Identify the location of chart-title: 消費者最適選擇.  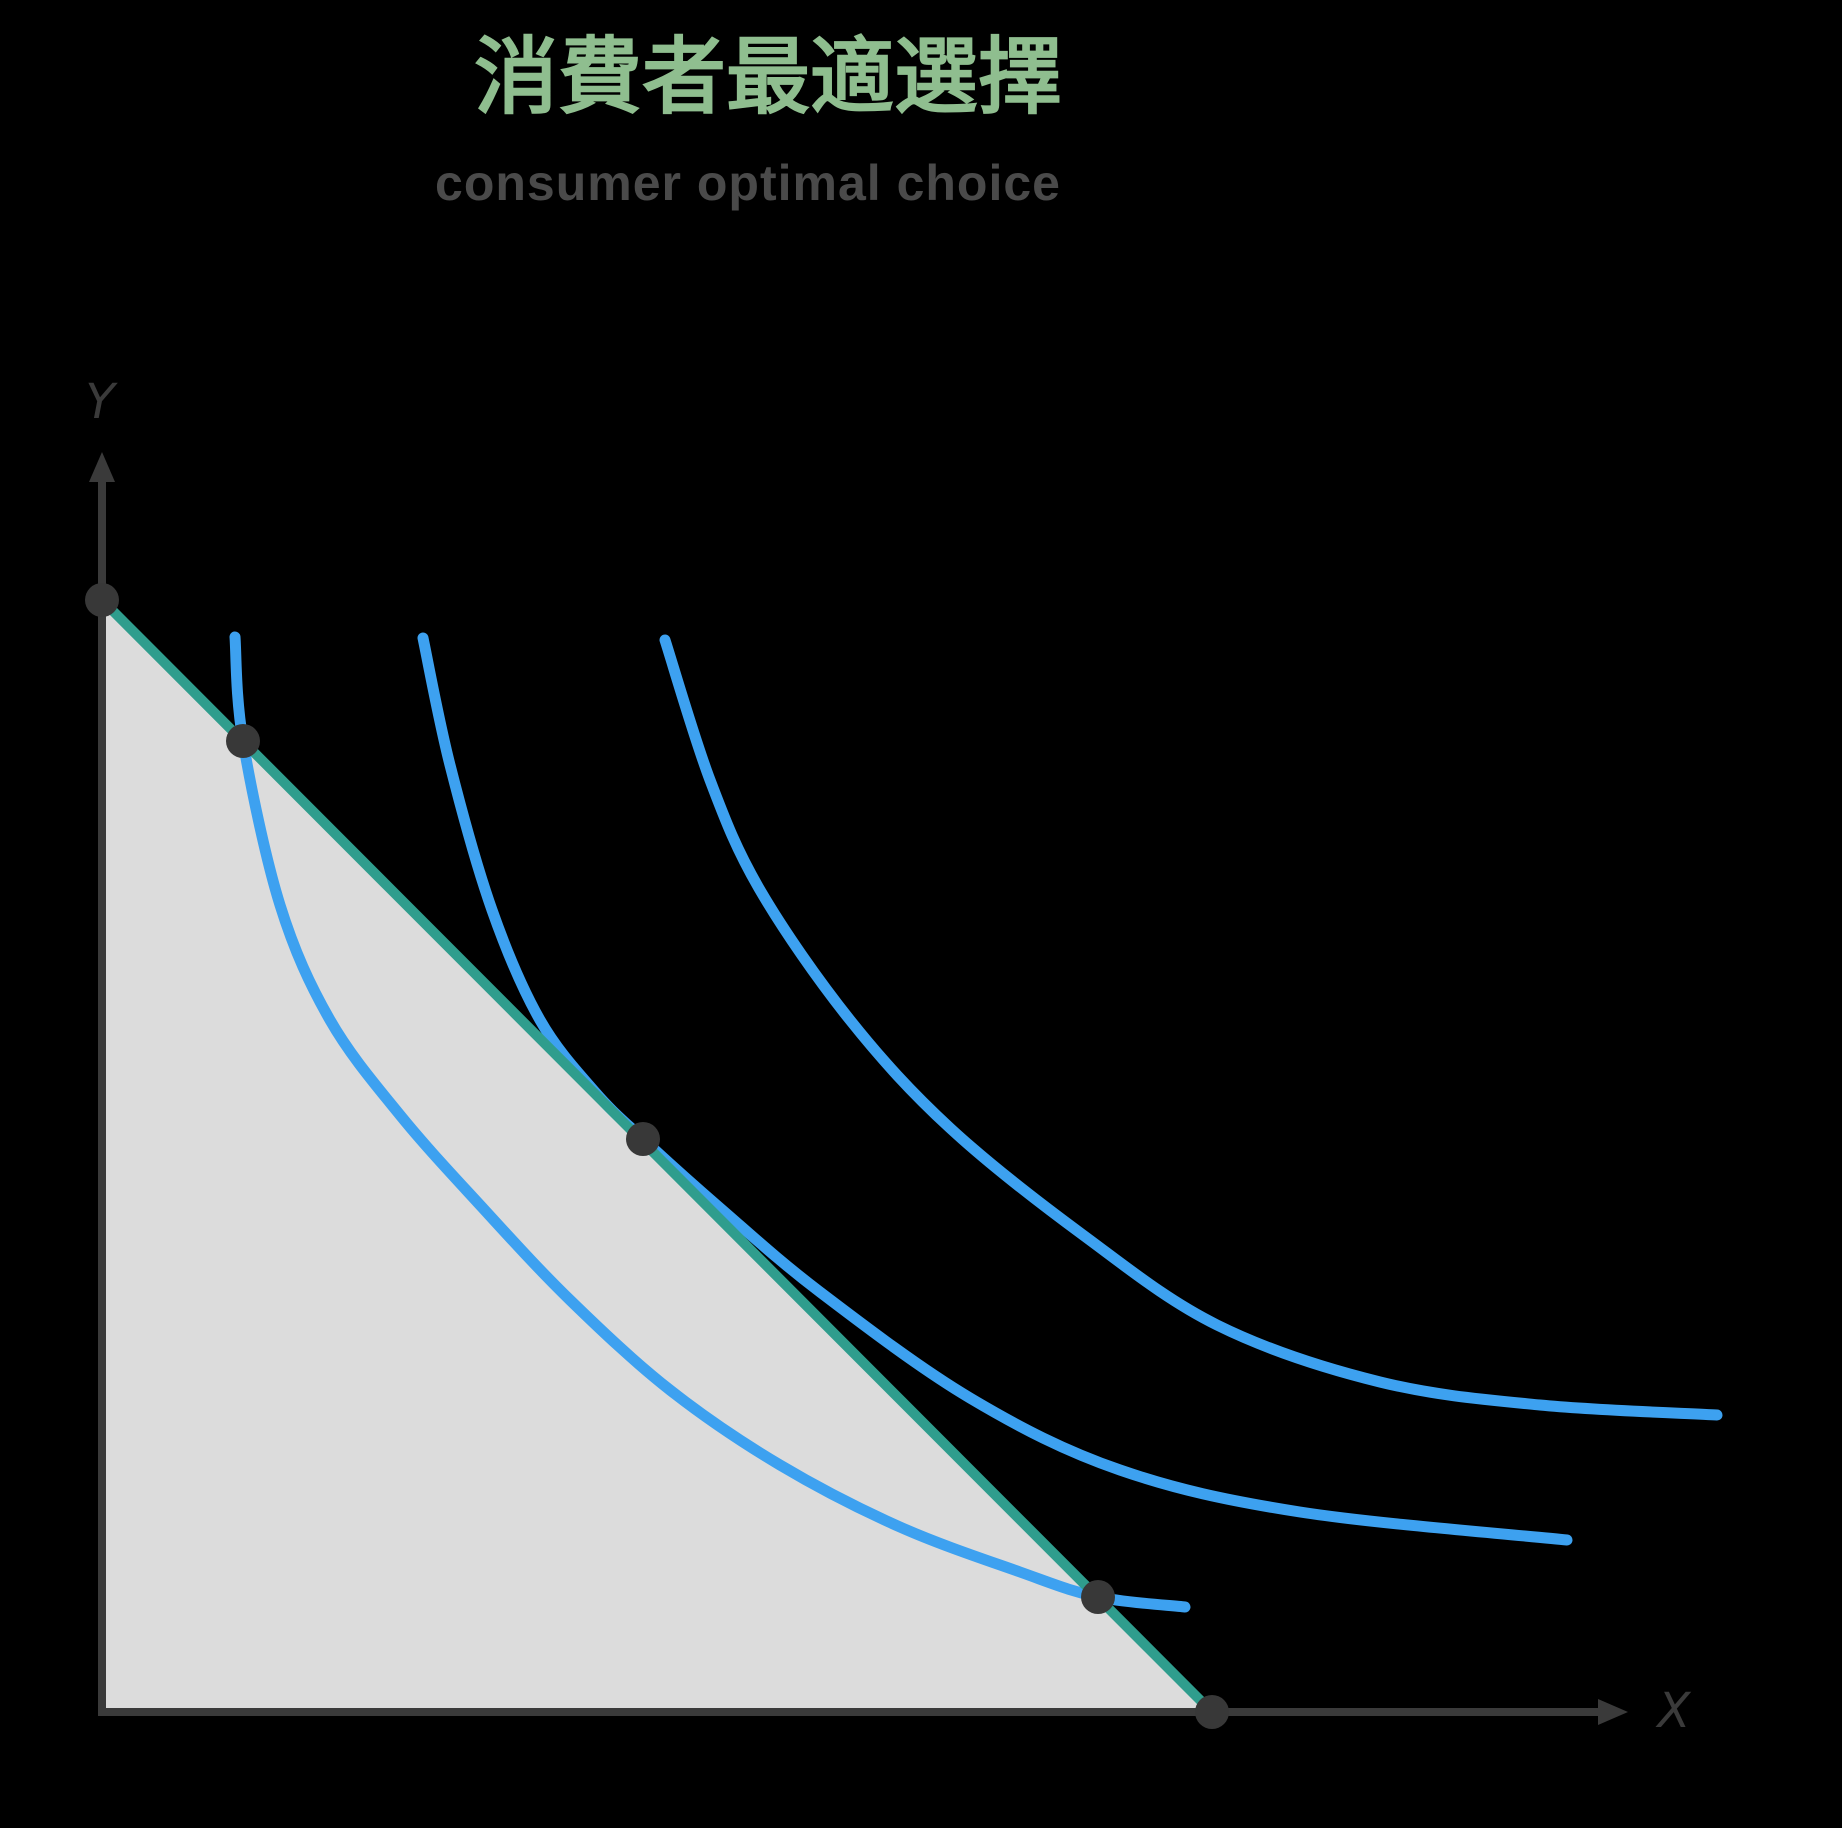
(768, 77).